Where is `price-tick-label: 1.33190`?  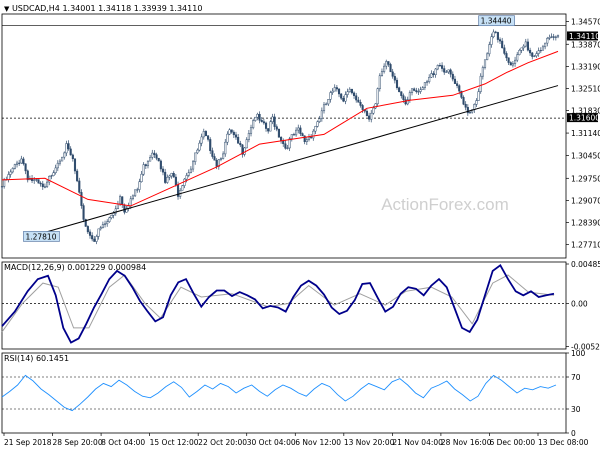
price-tick-label: 1.33190 is located at coordinates (585, 66).